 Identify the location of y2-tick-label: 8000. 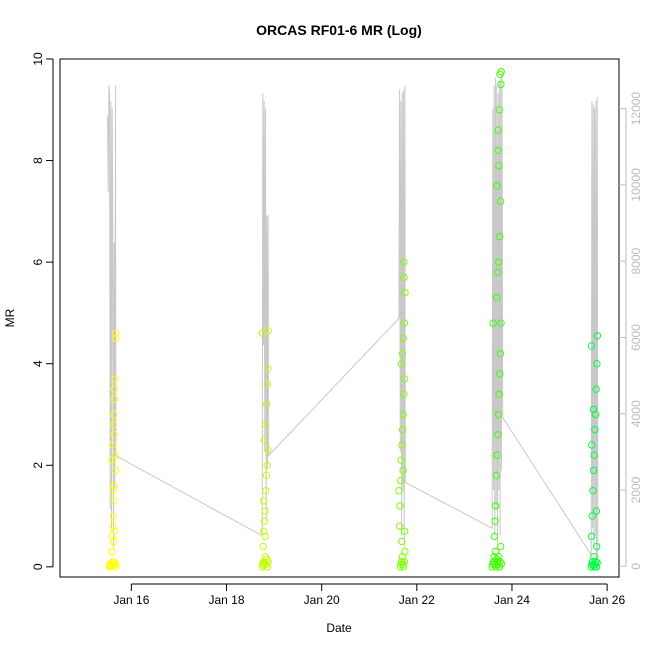
(636, 260).